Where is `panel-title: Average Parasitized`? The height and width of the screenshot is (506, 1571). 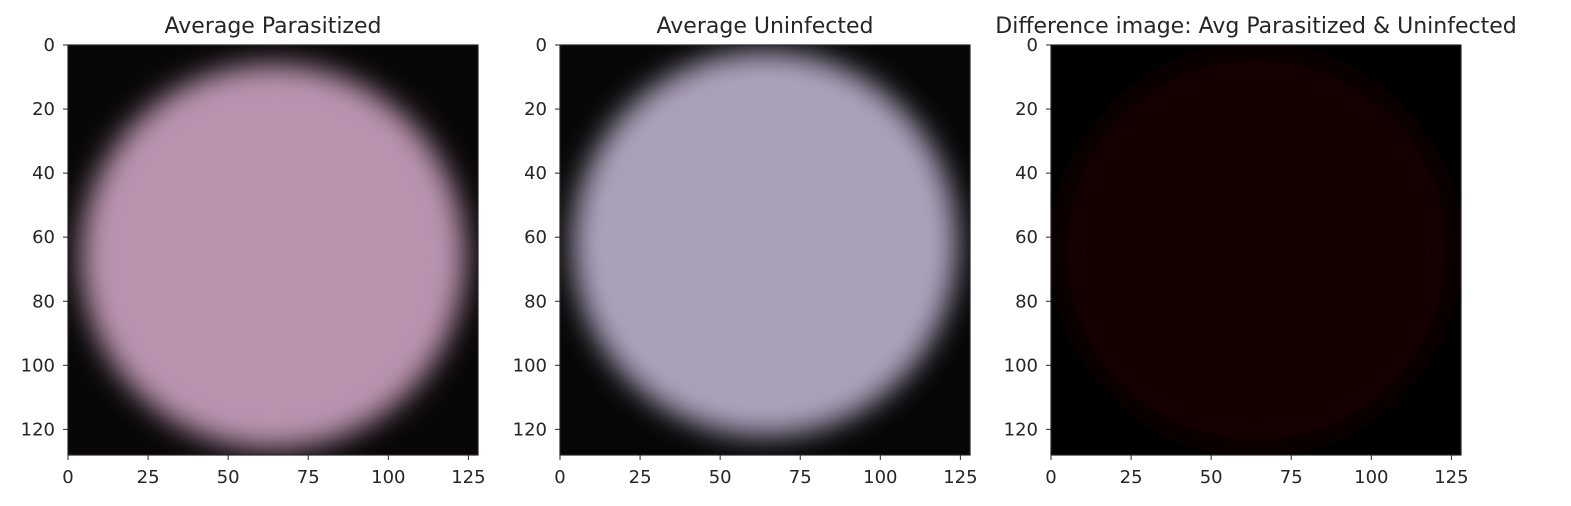 panel-title: Average Parasitized is located at coordinates (273, 26).